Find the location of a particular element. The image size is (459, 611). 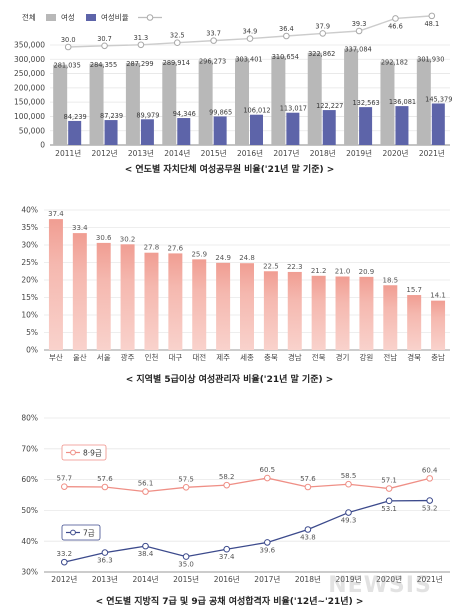

x-tick-label: 울산 is located at coordinates (80, 357).